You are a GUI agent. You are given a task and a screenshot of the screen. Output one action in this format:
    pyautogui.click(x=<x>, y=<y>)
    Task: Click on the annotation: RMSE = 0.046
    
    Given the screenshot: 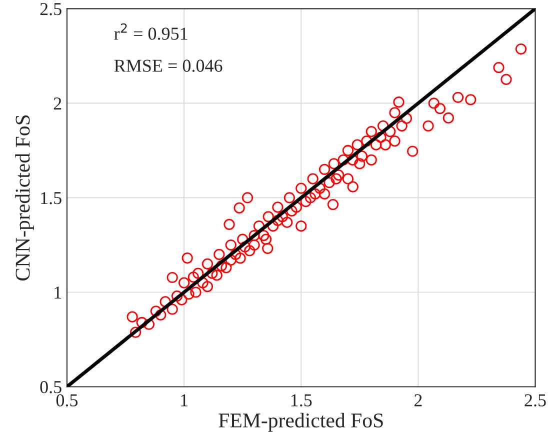 What is the action you would take?
    pyautogui.click(x=168, y=66)
    